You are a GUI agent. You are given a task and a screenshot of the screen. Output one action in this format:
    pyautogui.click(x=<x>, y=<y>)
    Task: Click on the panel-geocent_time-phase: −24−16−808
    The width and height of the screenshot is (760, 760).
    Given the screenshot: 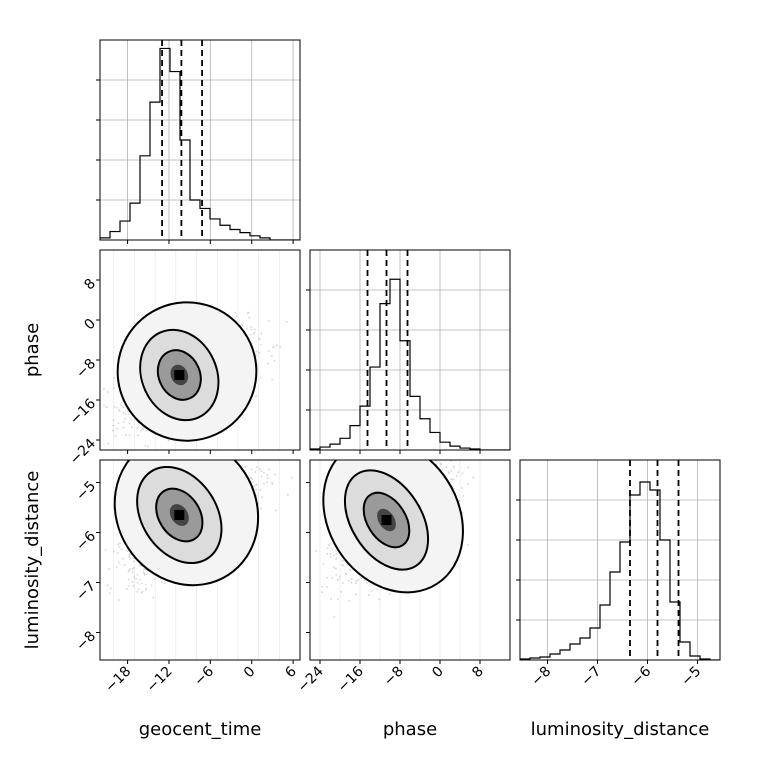 What is the action you would take?
    pyautogui.click(x=184, y=358)
    